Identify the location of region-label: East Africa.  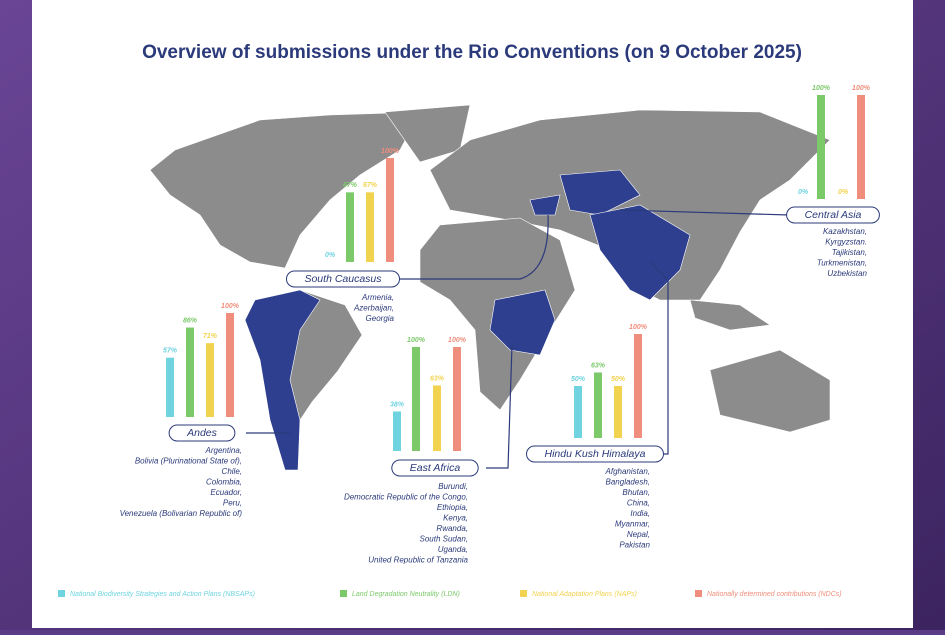
(435, 468).